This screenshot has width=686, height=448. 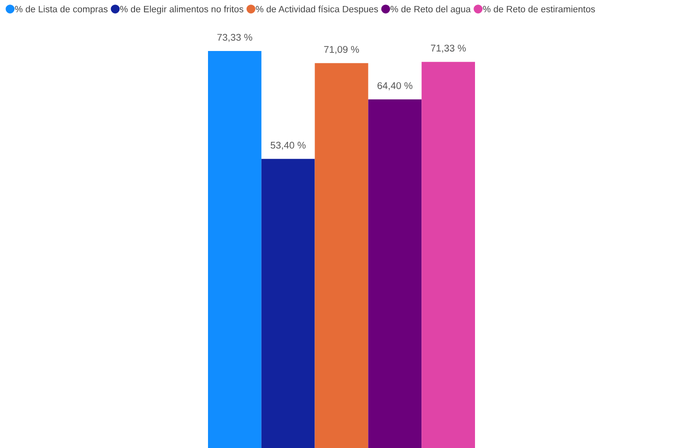 I want to click on legend-label: % de Reto de estiramientos, so click(x=539, y=9).